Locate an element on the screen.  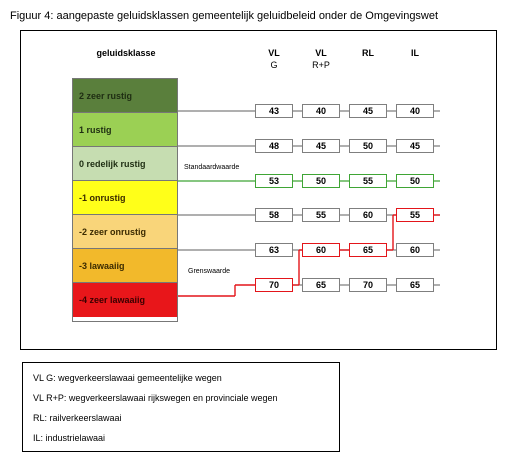
col-header-vl-g: VL is located at coordinates (274, 53).